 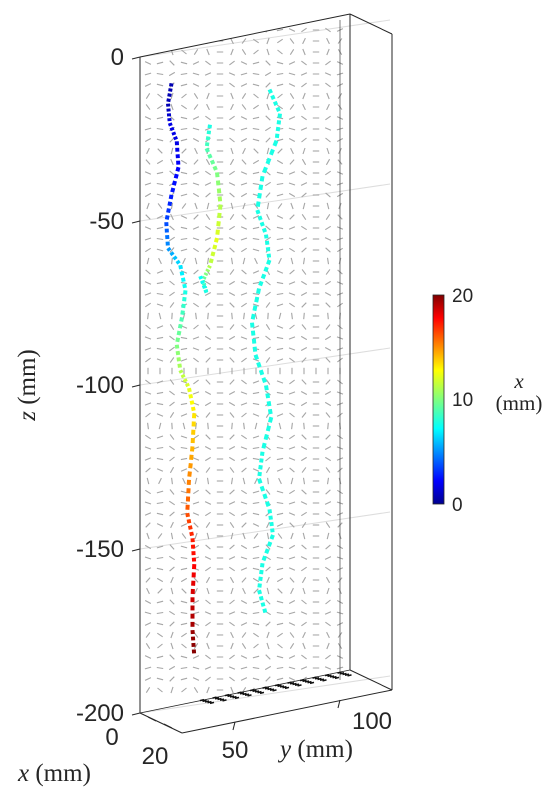 What do you see at coordinates (136, 550) in the screenshot?
I see `z-tick` at bounding box center [136, 550].